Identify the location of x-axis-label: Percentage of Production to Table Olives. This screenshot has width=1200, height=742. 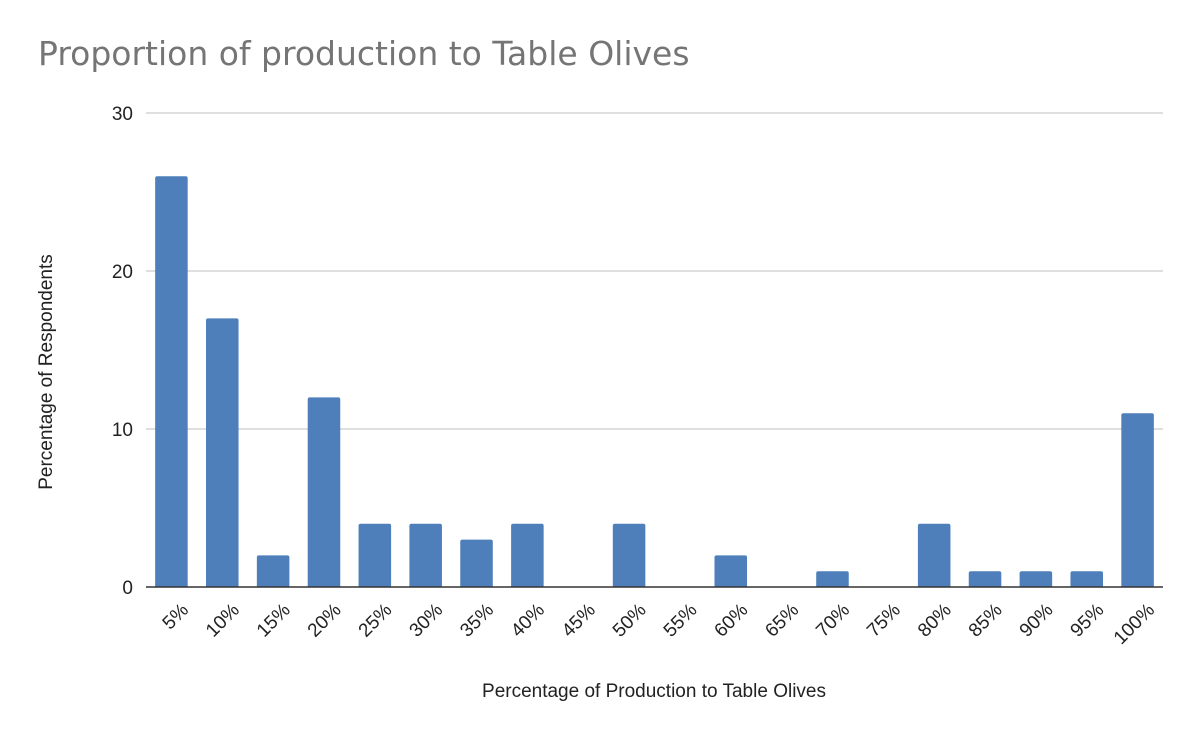
(654, 691).